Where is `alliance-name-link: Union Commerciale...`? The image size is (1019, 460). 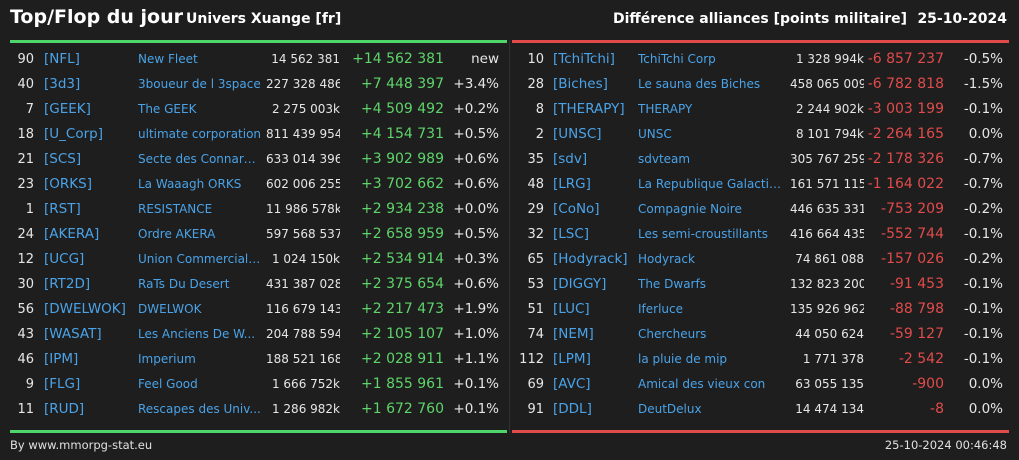
alliance-name-link: Union Commerciale... is located at coordinates (200, 259).